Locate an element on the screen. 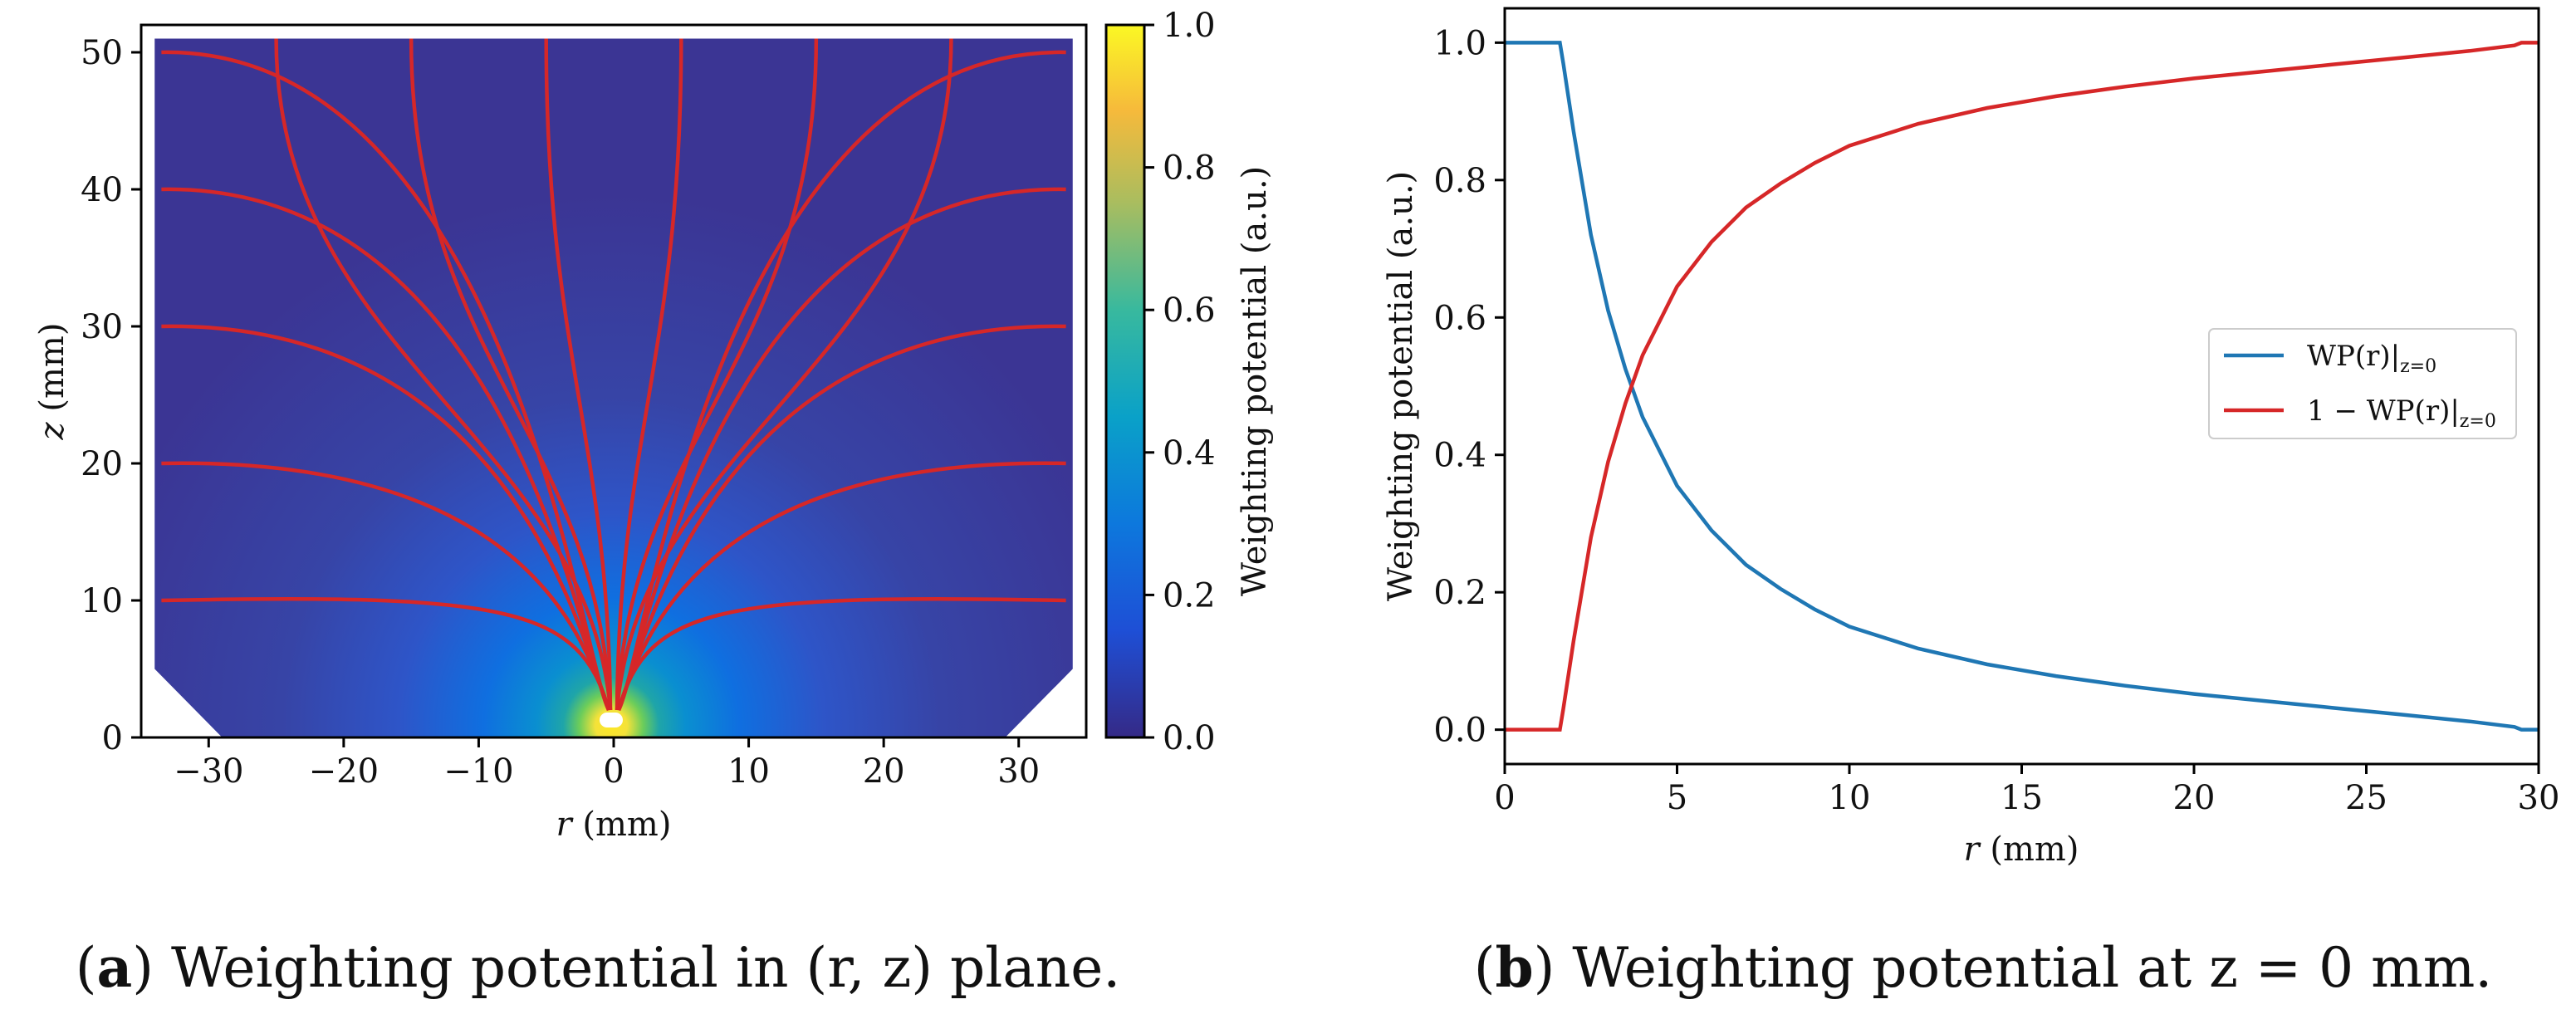 The height and width of the screenshot is (1014, 2576). electrode-contact is located at coordinates (612, 720).